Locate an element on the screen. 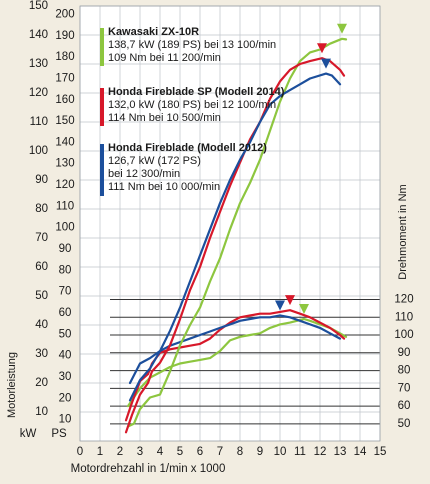 Image resolution: width=430 pixels, height=484 pixels. ps-tick-label-100: 100 is located at coordinates (64, 228).